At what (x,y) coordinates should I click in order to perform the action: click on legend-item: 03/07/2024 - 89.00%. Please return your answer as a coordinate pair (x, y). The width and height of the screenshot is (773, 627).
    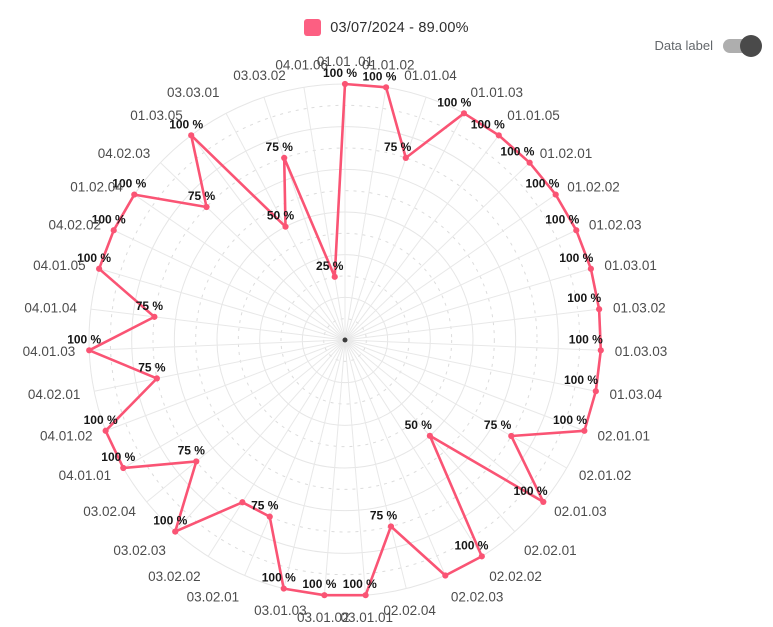
    Looking at the image, I should click on (386, 27).